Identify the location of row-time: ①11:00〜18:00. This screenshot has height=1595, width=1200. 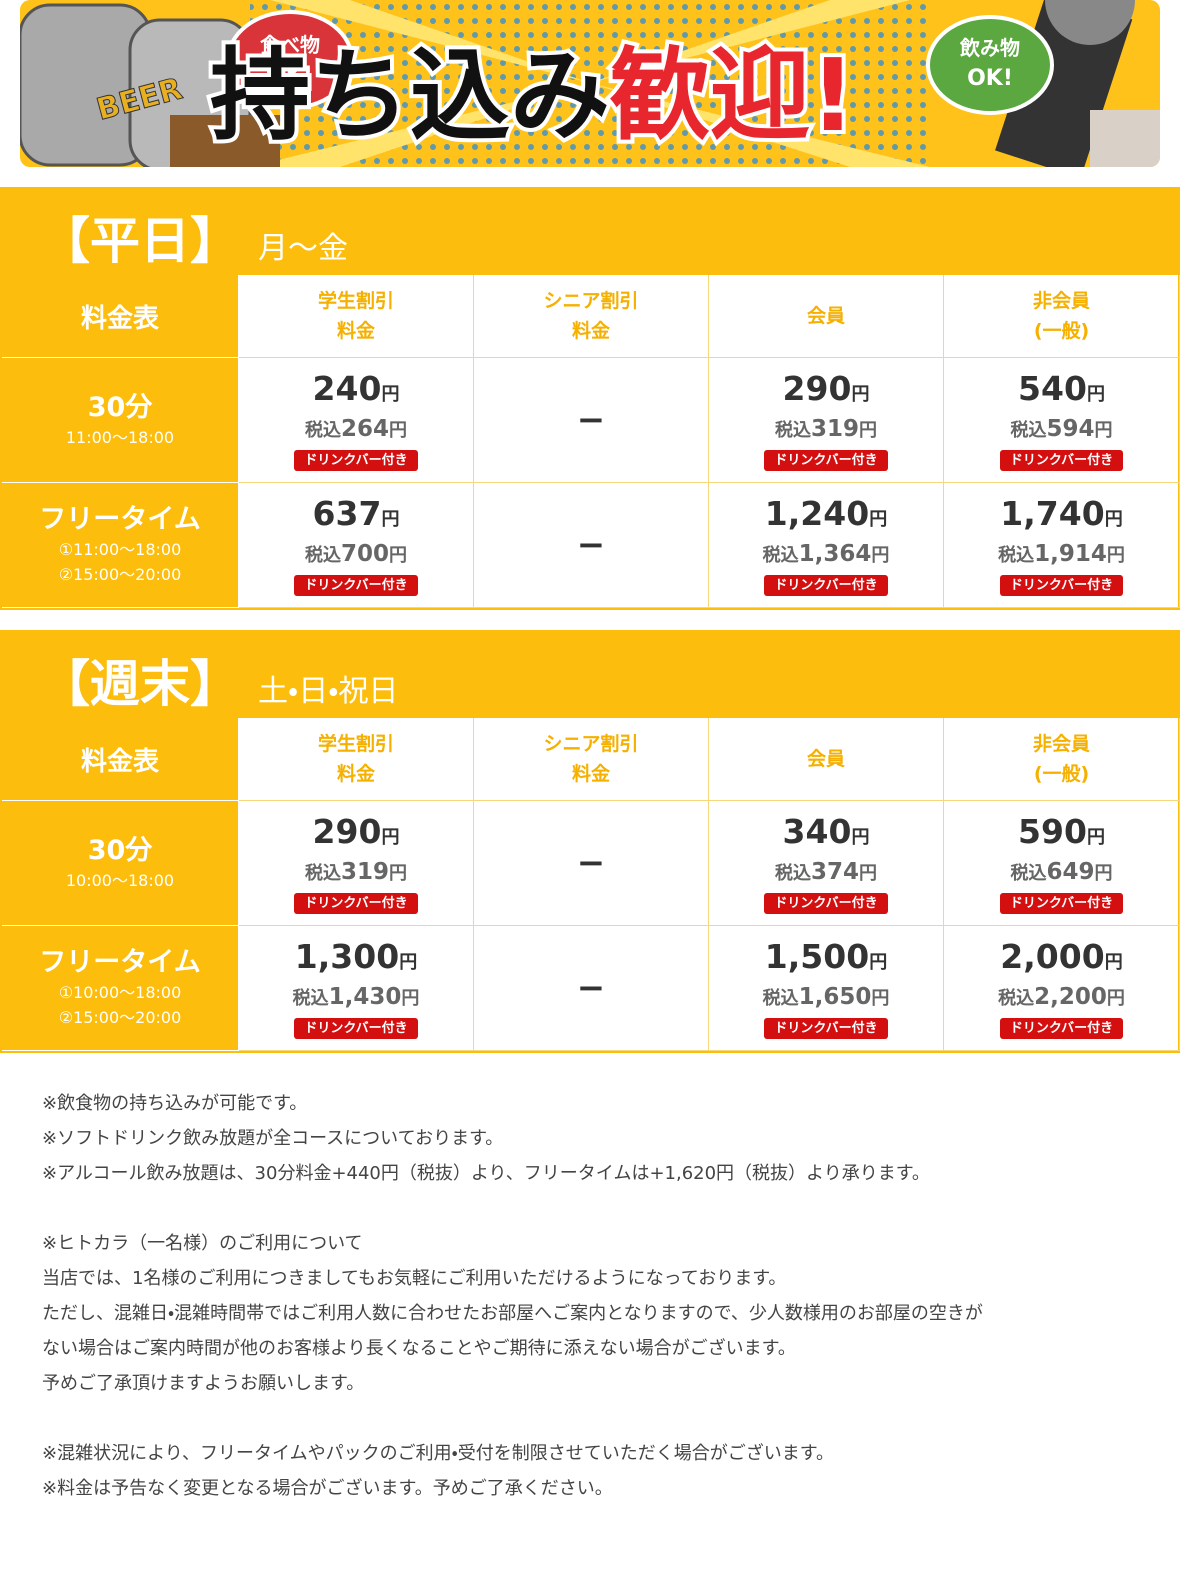
(120, 549).